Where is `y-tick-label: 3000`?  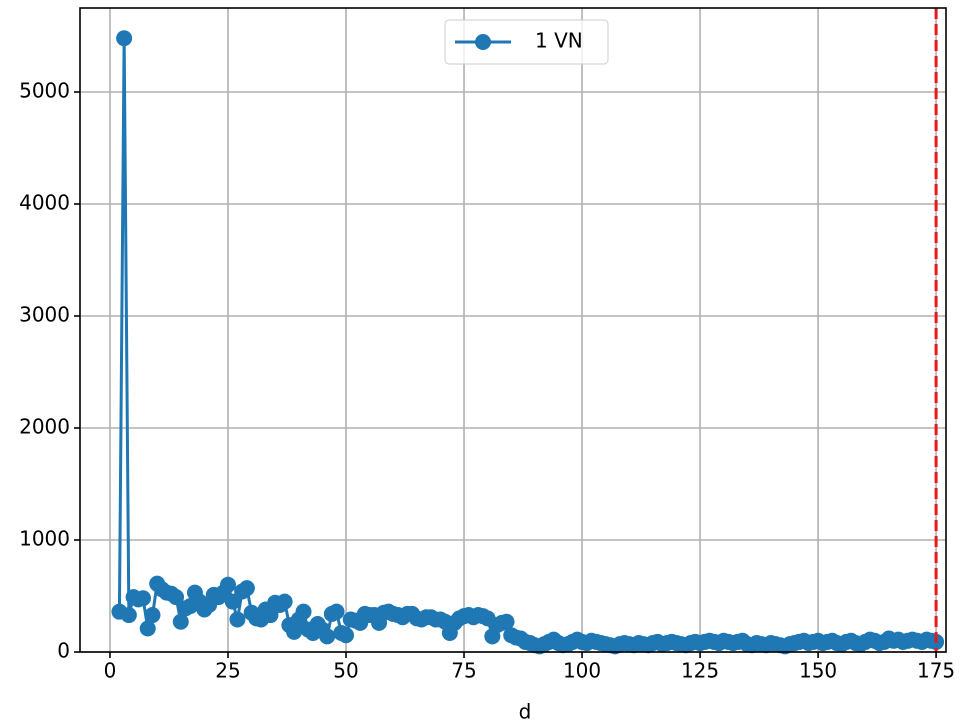
y-tick-label: 3000 is located at coordinates (44, 315).